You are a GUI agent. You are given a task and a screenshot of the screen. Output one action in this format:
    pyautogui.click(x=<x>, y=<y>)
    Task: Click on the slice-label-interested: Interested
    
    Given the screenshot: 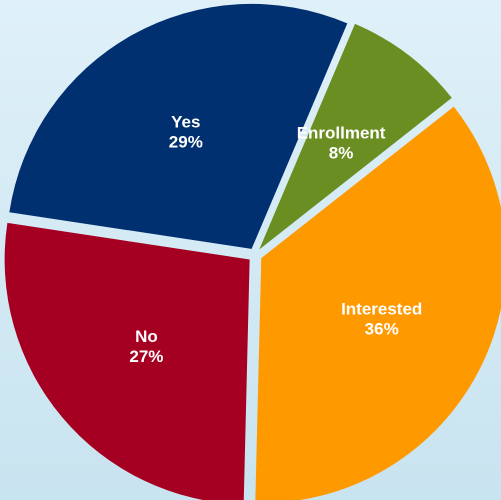 What is the action you would take?
    pyautogui.click(x=381, y=309)
    